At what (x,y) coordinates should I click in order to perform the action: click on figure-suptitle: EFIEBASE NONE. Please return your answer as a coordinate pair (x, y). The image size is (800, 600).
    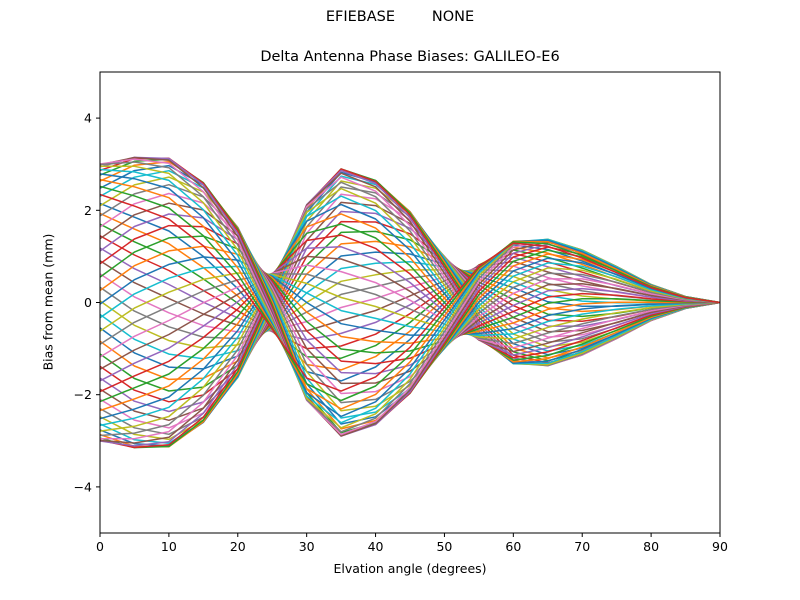
    Looking at the image, I should click on (400, 17).